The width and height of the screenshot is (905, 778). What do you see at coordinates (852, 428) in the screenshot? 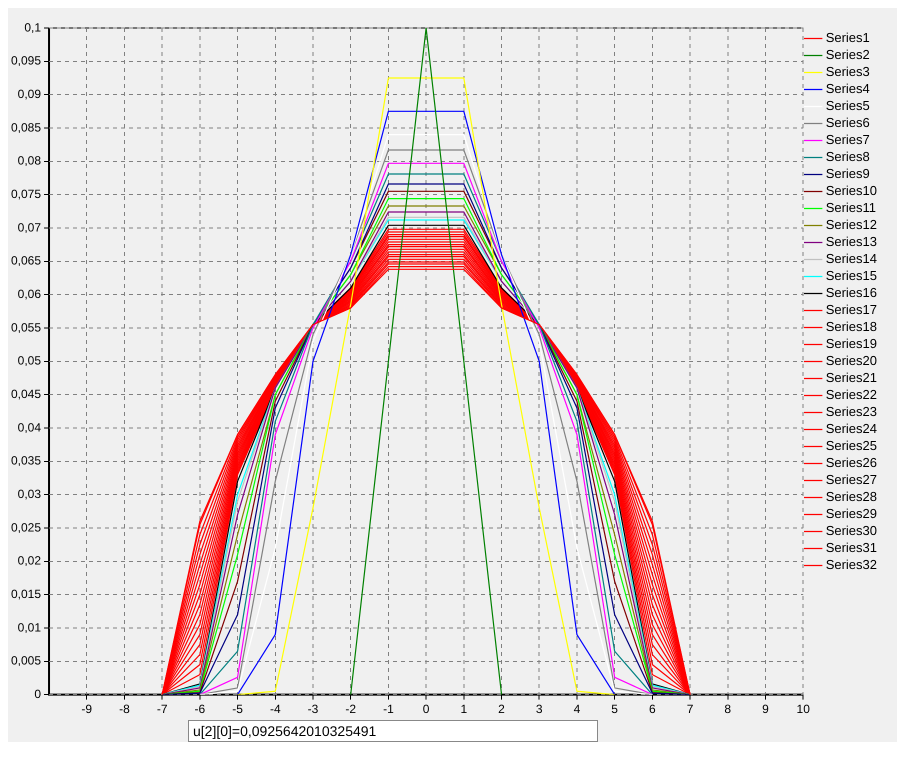
I see `legend-label: Series24` at bounding box center [852, 428].